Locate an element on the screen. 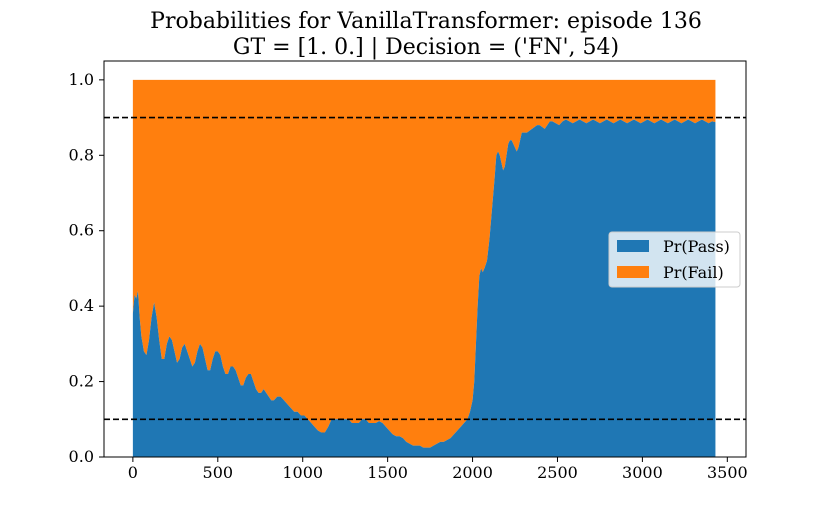 The width and height of the screenshot is (830, 518). x-tick-label: 3500 is located at coordinates (727, 472).